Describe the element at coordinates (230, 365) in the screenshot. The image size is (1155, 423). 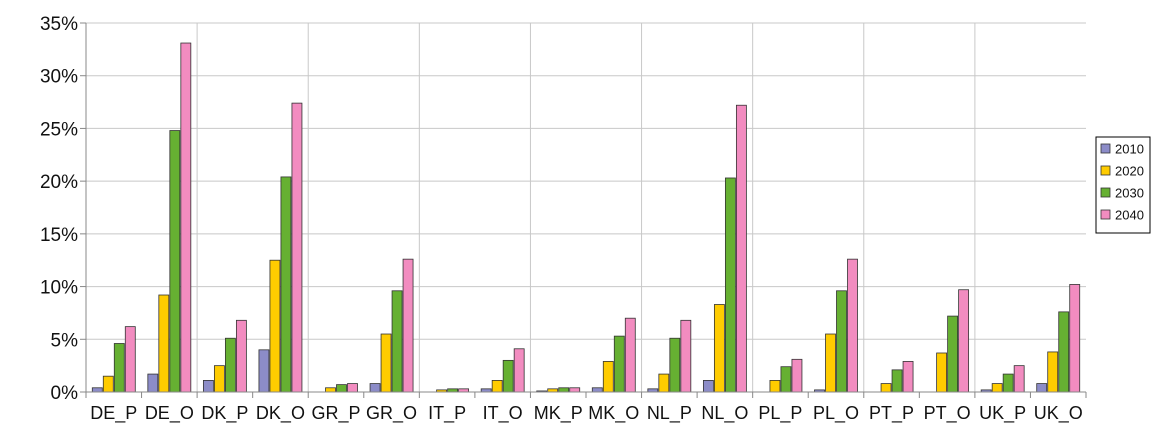
I see `bar-DK_P-2030` at that location.